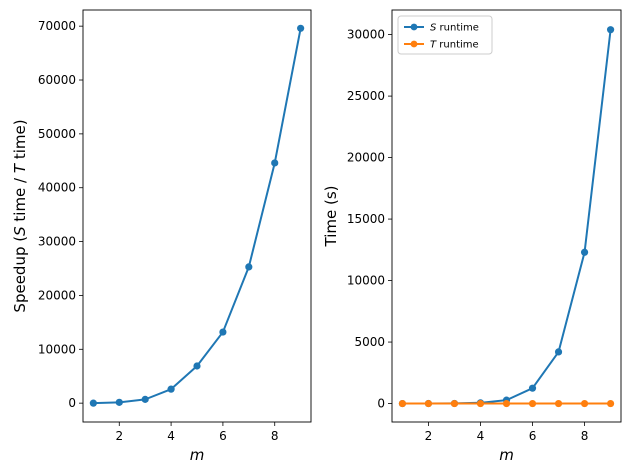  I want to click on y-axis-label: Time (s), so click(331, 217).